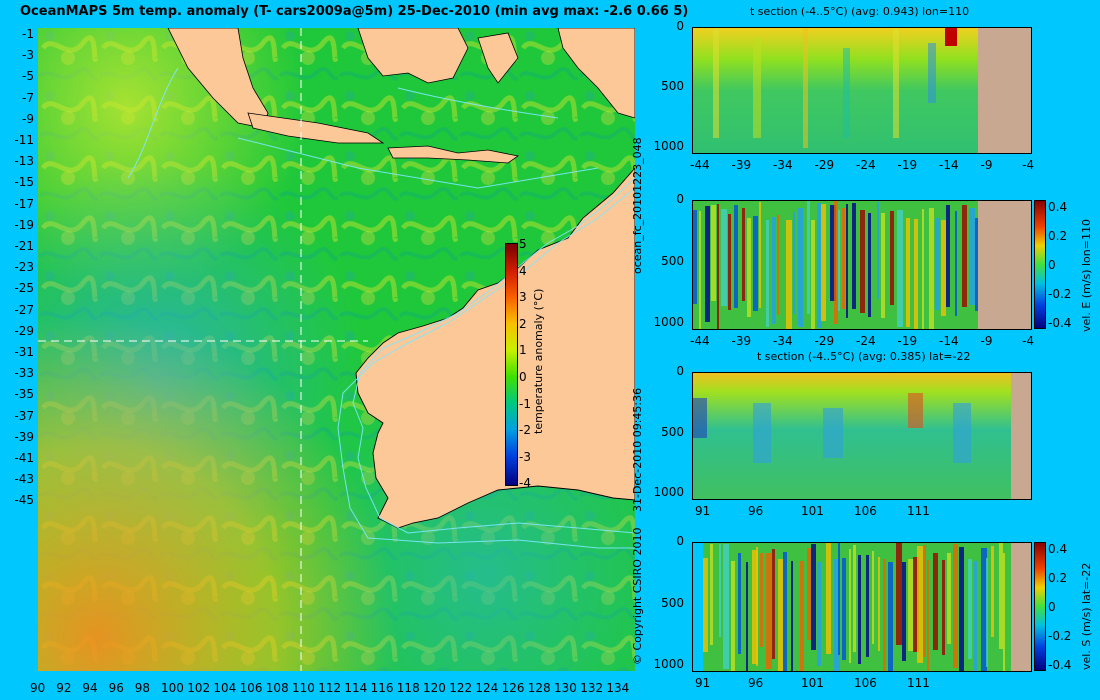  I want to click on latitude-tick: -33, so click(24, 373).